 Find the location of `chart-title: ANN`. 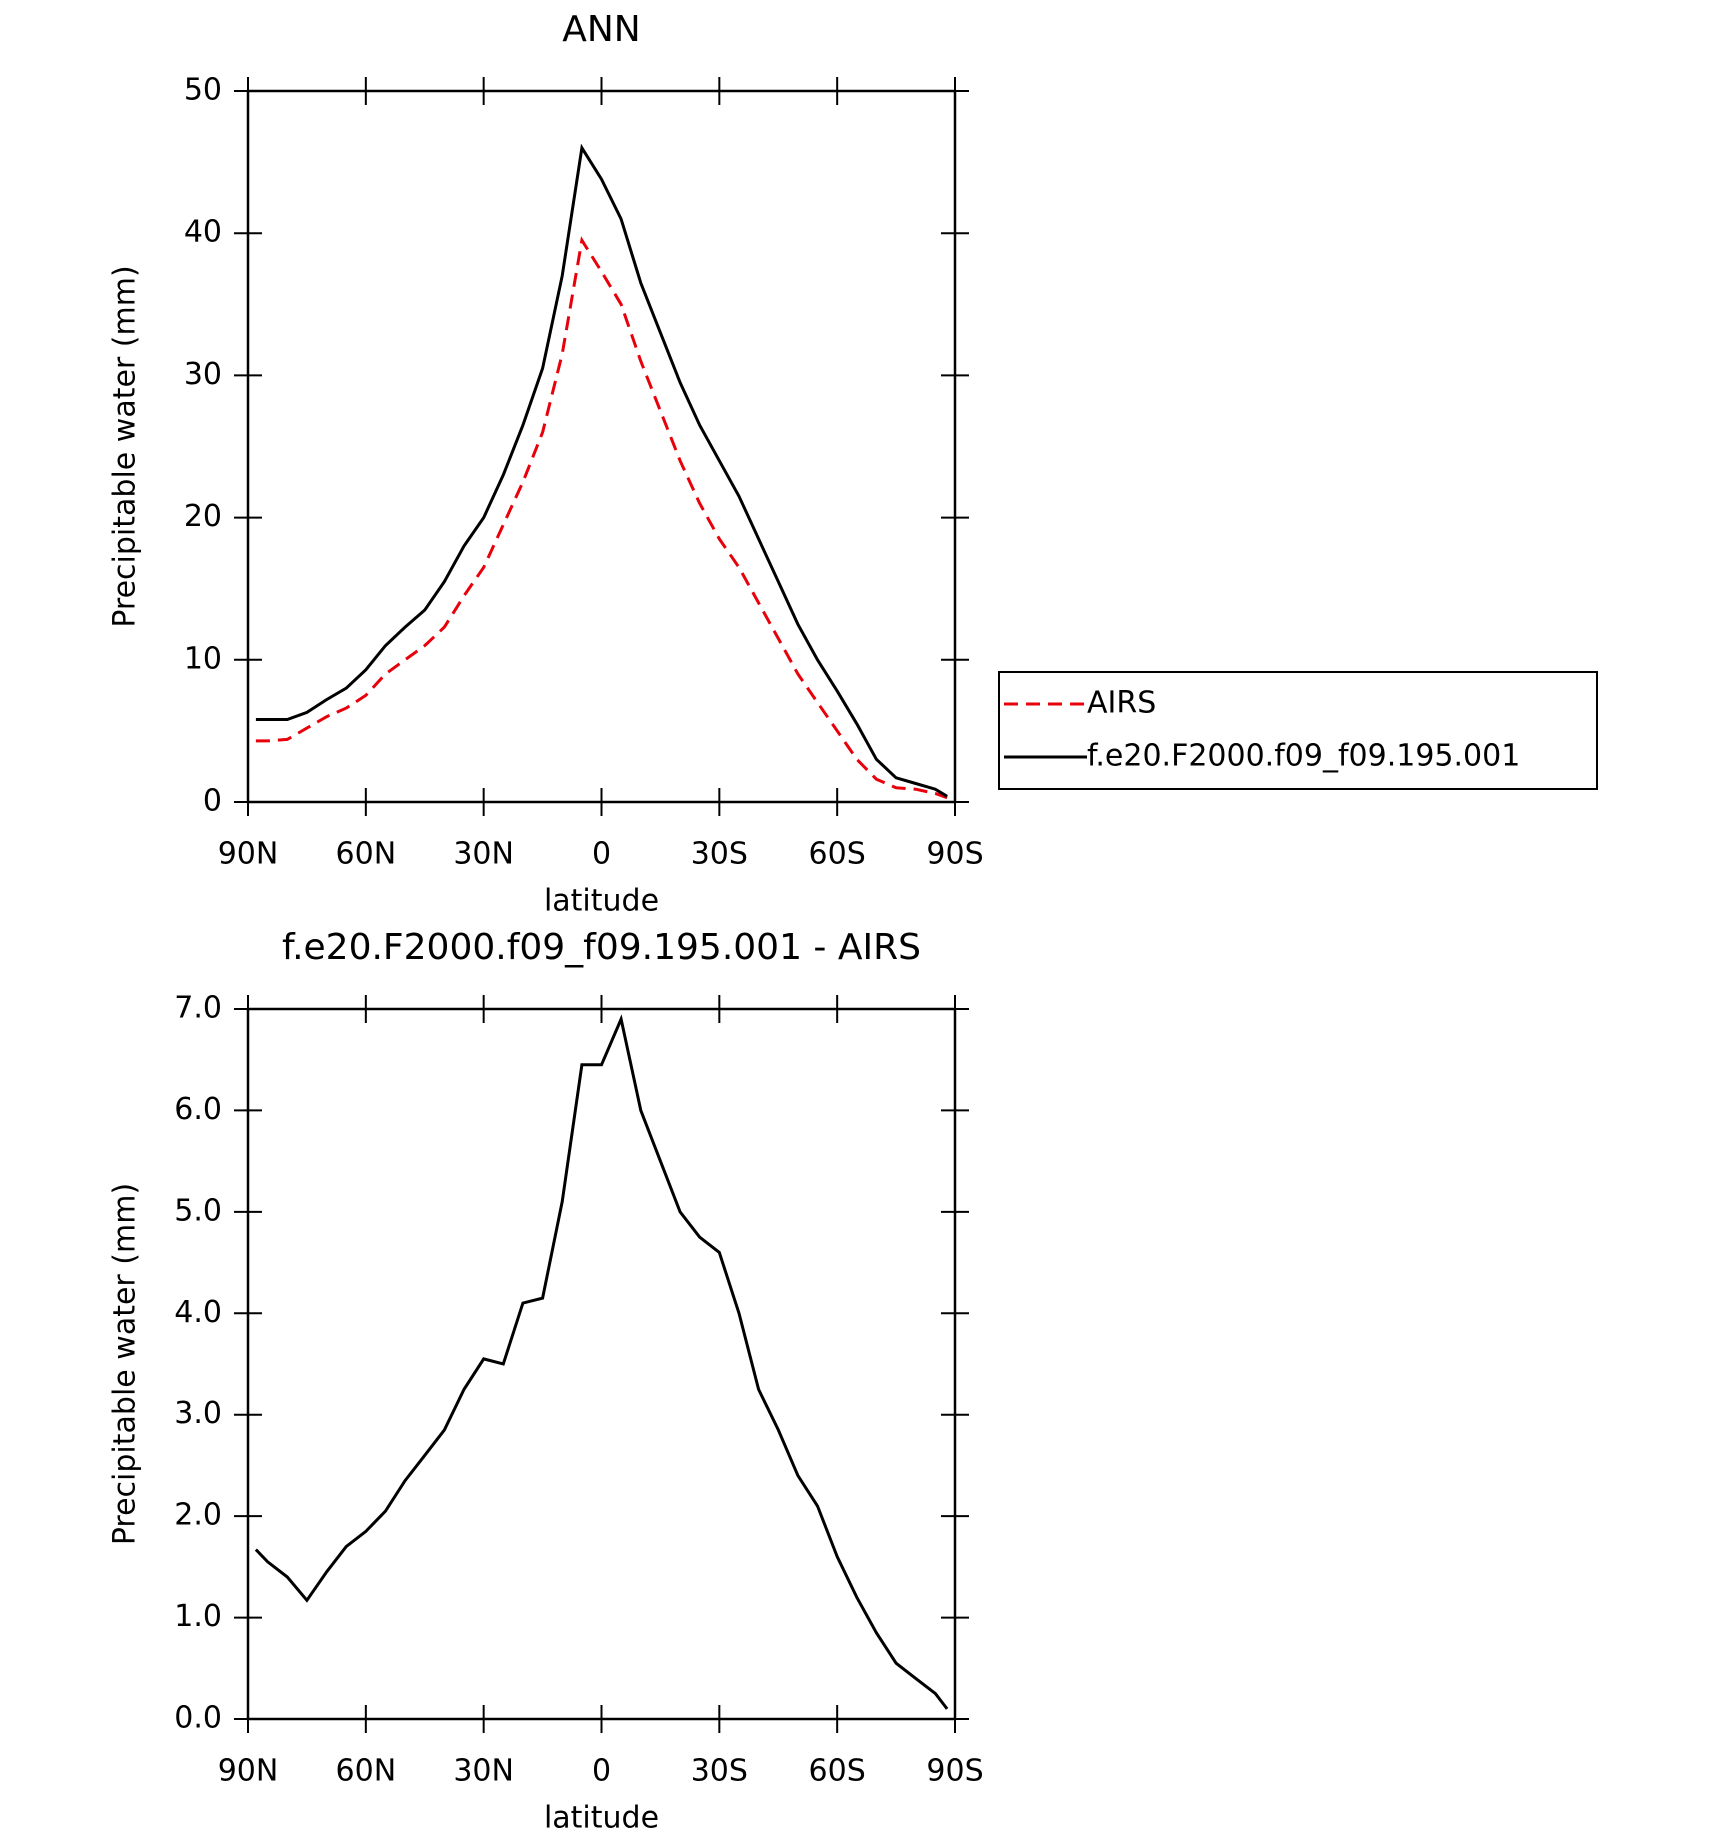

chart-title: ANN is located at coordinates (601, 29).